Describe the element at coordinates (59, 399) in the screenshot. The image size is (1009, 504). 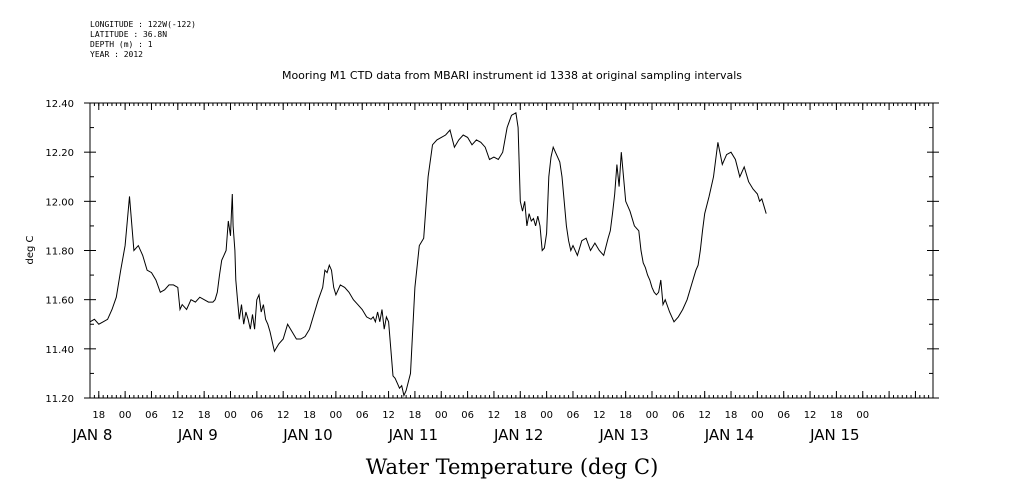
I see `y-tick-label: 11.20` at that location.